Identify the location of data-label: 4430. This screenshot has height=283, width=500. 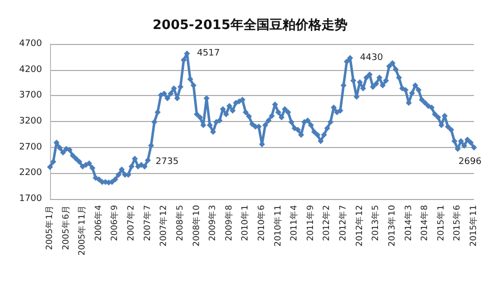
(372, 57).